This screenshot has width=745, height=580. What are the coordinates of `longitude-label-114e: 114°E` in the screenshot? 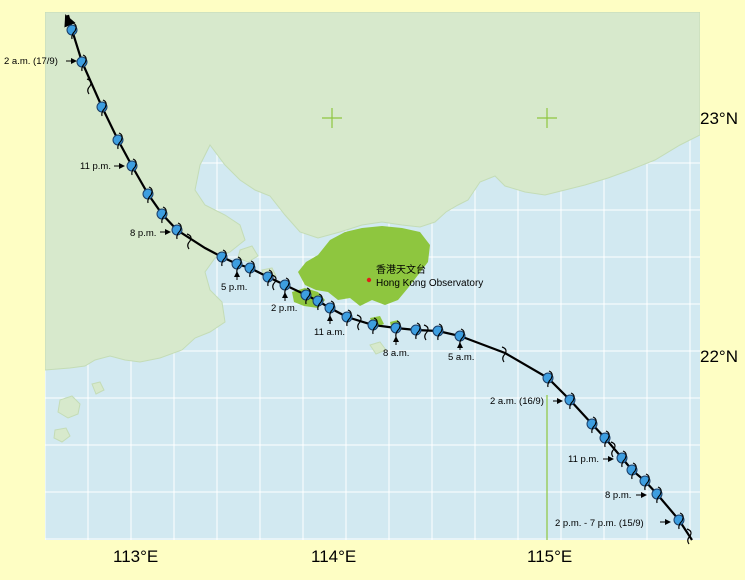 It's located at (333, 556).